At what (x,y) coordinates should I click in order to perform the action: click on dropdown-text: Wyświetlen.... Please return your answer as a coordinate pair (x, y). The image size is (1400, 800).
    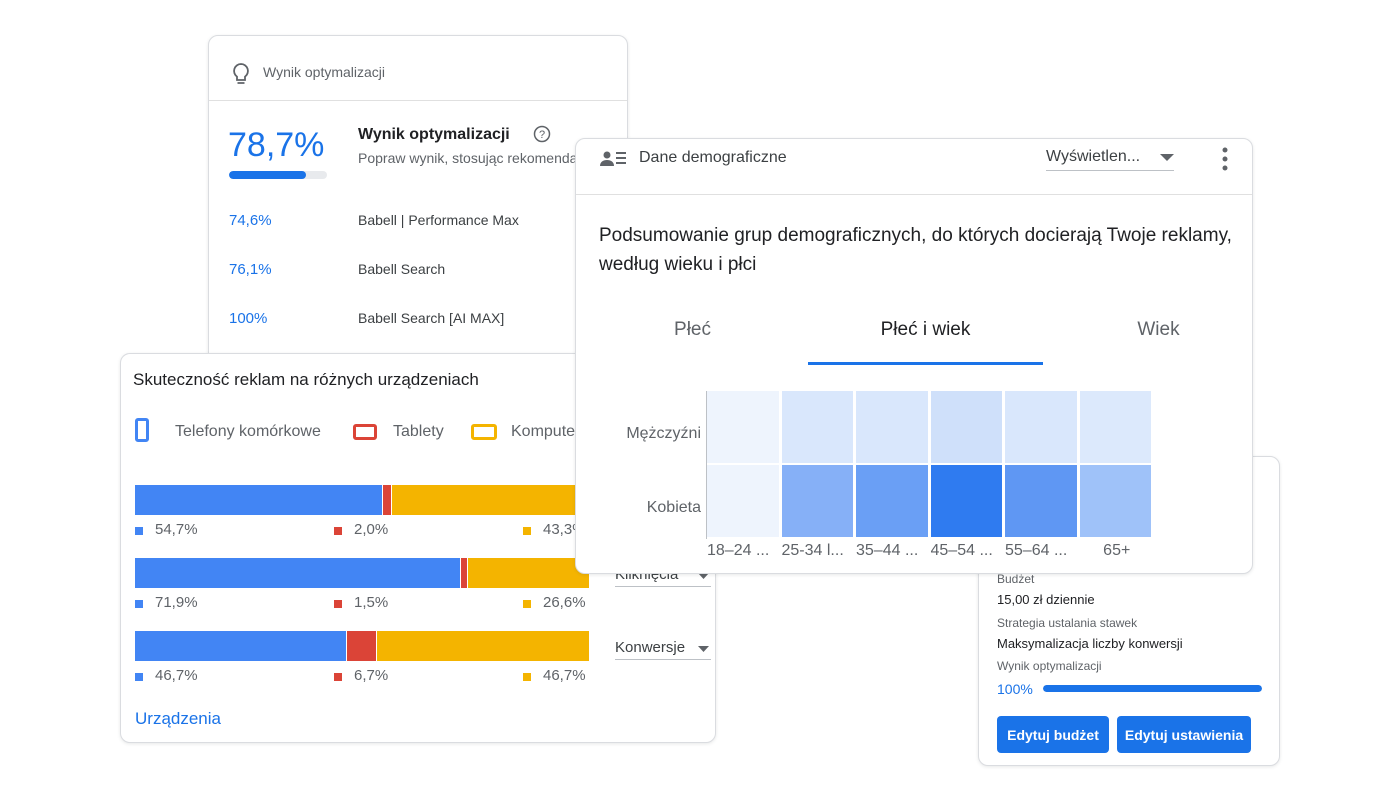
    Looking at the image, I should click on (1093, 156).